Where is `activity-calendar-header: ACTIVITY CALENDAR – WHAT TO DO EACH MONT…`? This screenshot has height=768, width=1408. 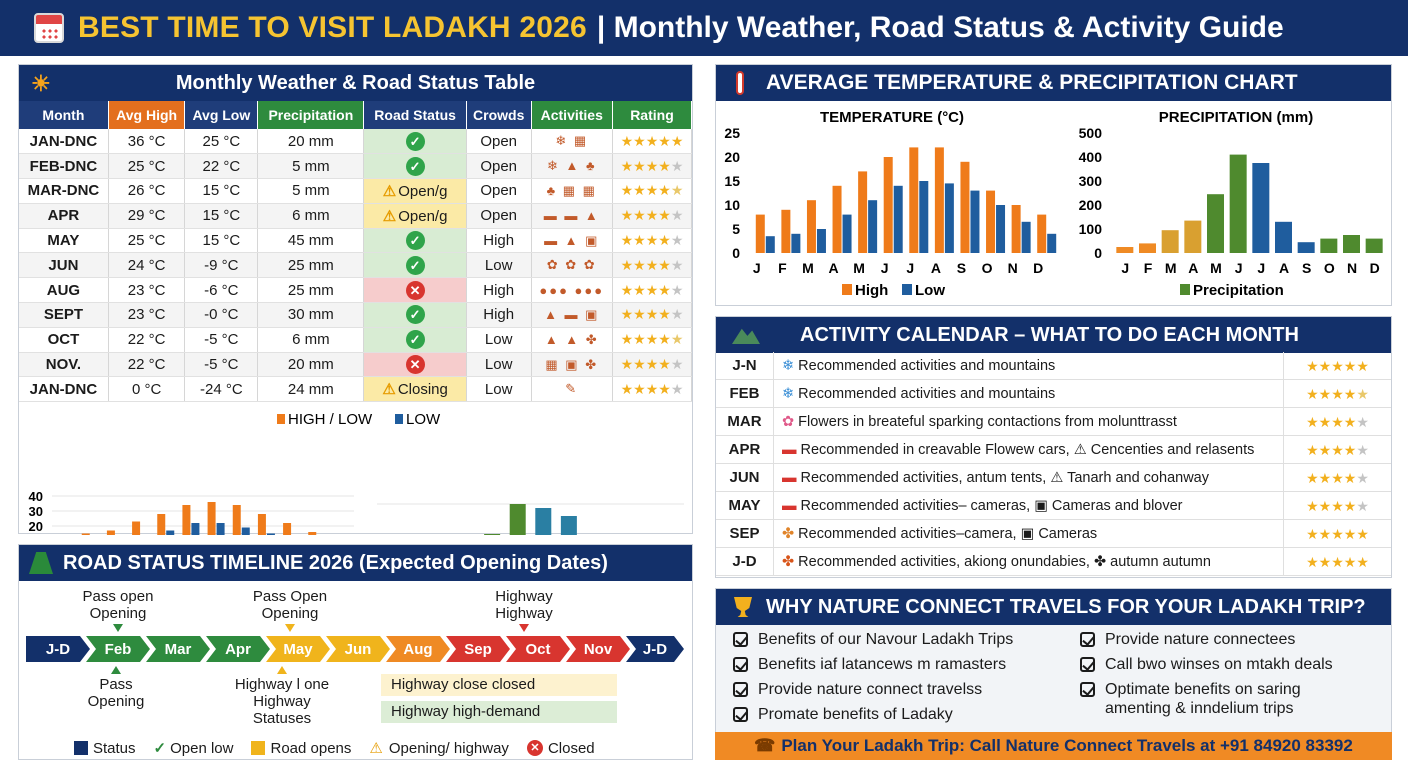
activity-calendar-header: ACTIVITY CALENDAR – WHAT TO DO EACH MONT… is located at coordinates (1053, 335).